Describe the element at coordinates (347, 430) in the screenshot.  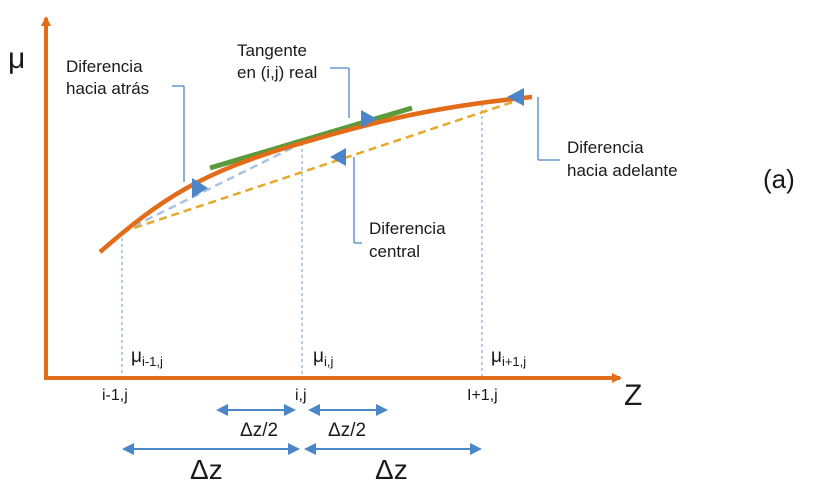
I see `half-step-right-label: Δz/2` at that location.